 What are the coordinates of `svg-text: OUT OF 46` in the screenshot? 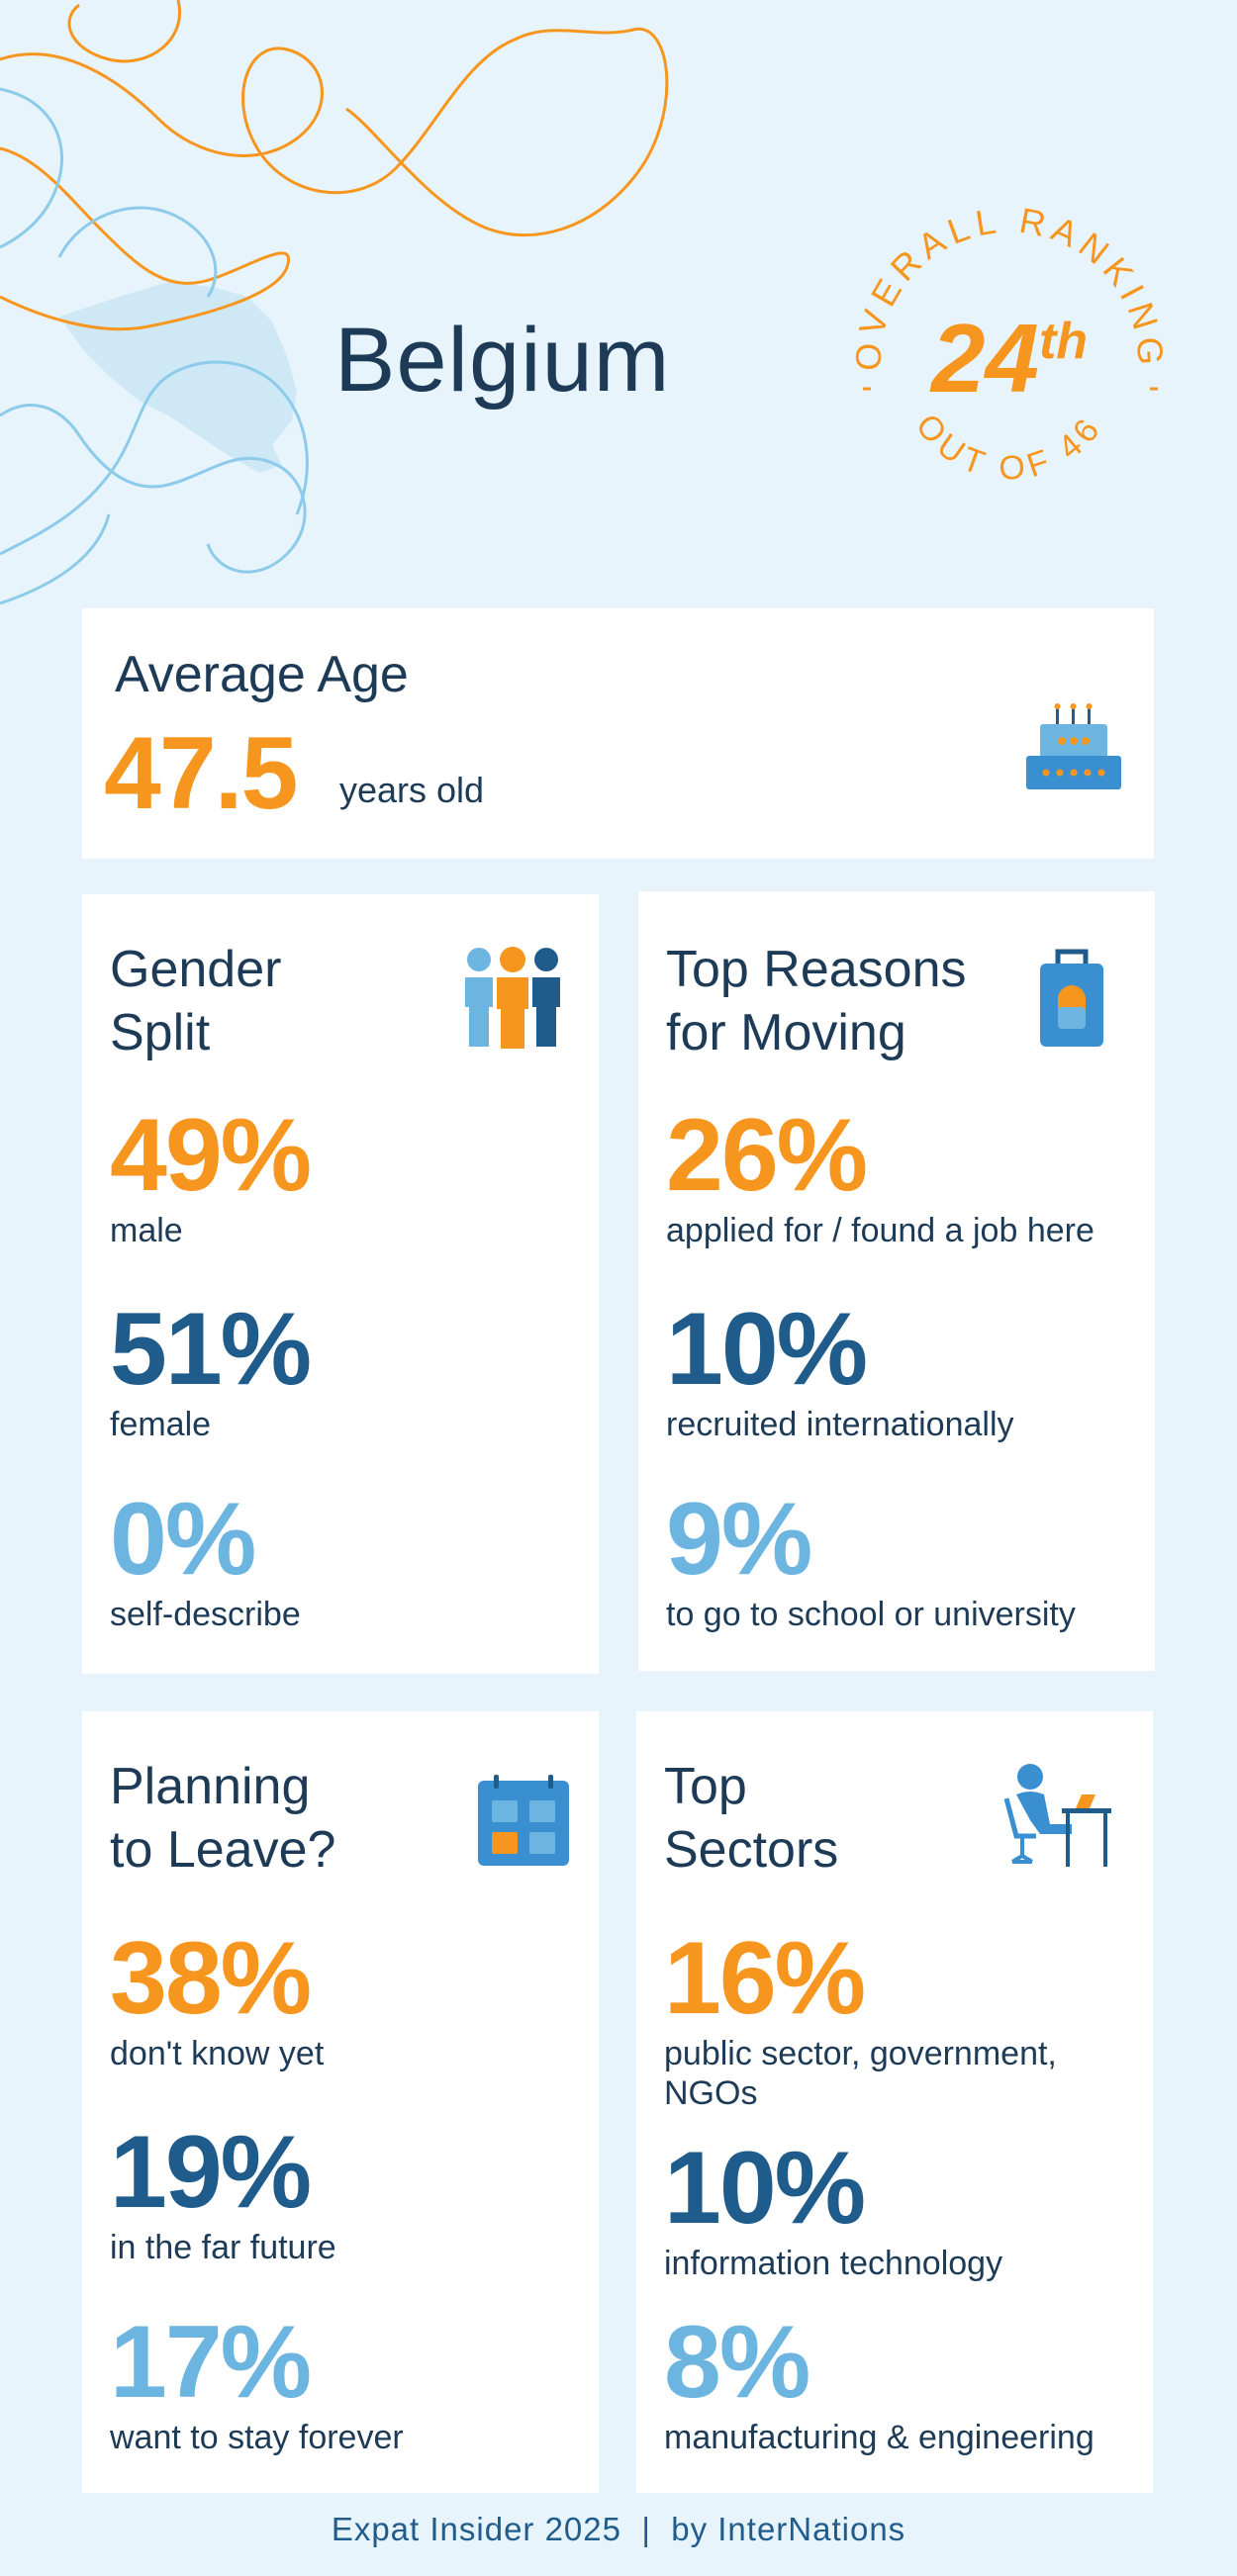 It's located at (1009, 448).